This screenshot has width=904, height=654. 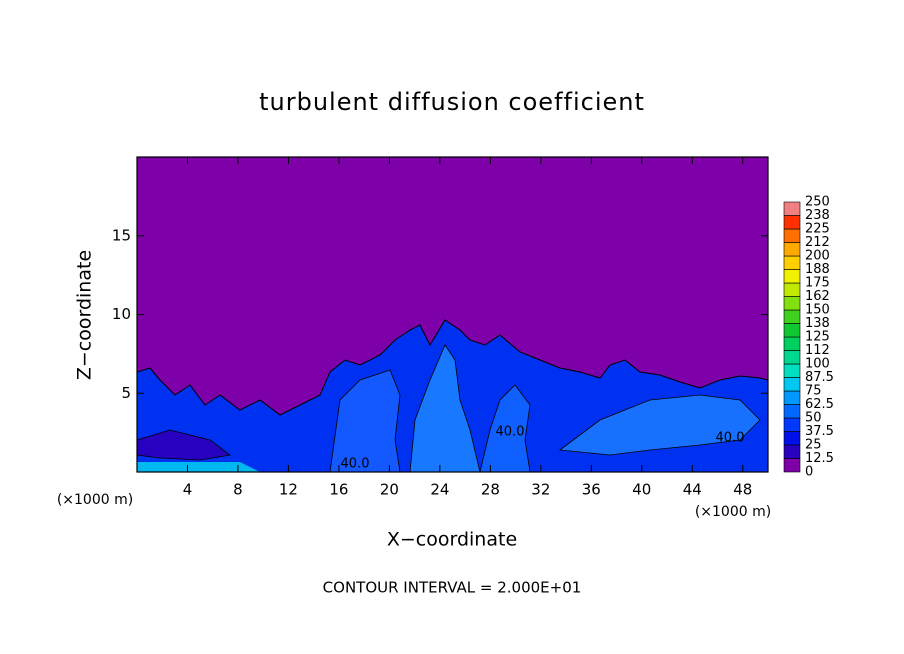 What do you see at coordinates (819, 377) in the screenshot?
I see `colorbar-label: 87.5` at bounding box center [819, 377].